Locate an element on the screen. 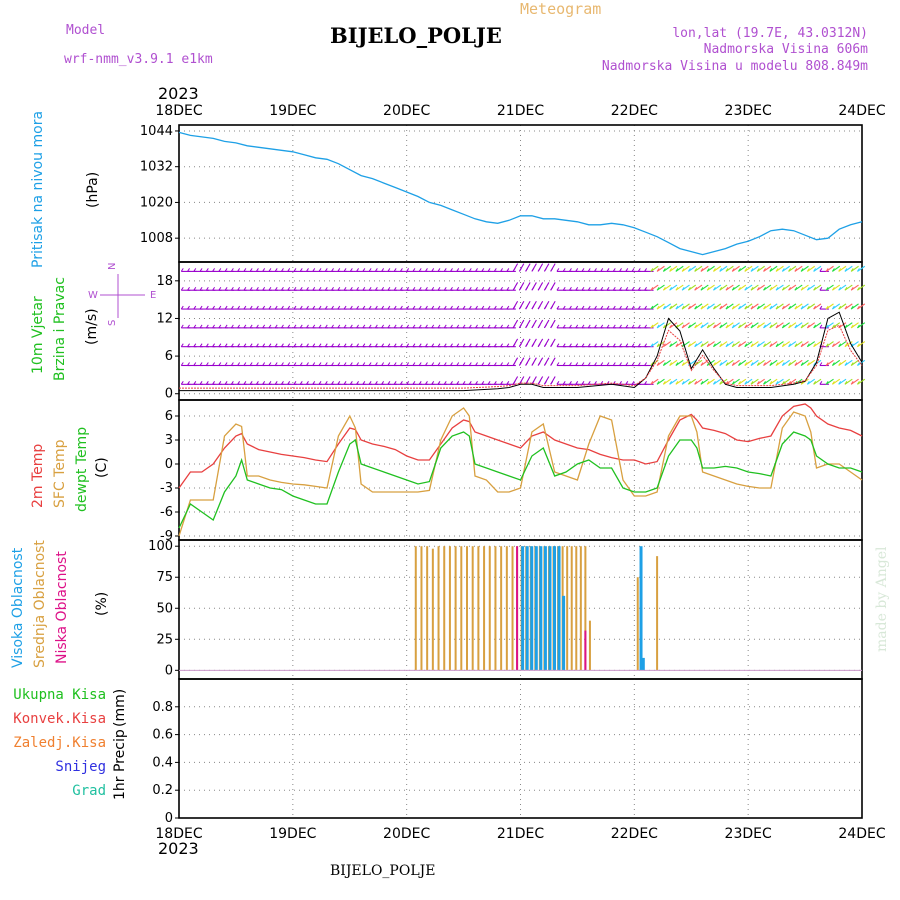 This screenshot has width=900, height=900. ytick-label: 75 is located at coordinates (164, 577).